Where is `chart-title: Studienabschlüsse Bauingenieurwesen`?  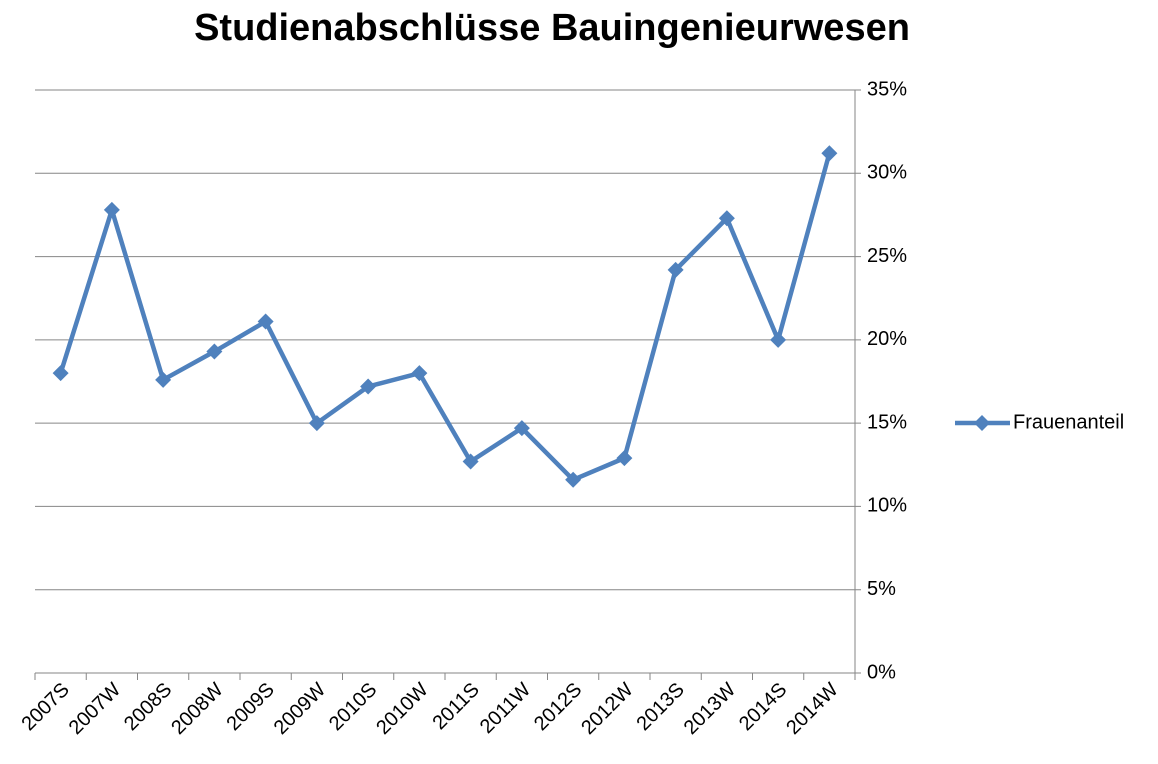
chart-title: Studienabschlüsse Bauingenieurwesen is located at coordinates (552, 28).